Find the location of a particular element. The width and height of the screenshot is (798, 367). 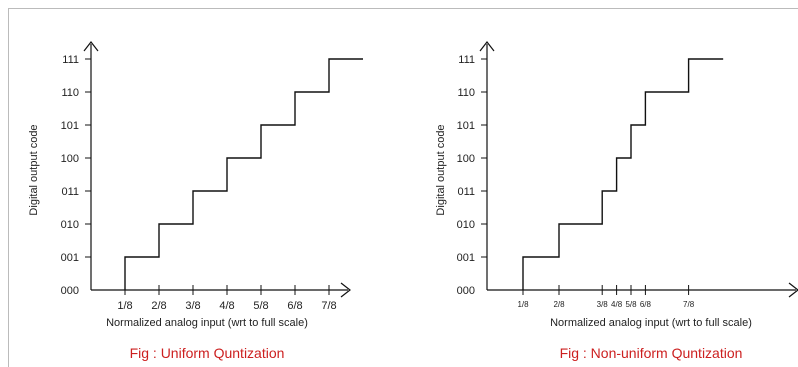

figure-caption: Fig : Non-uniform Quntization is located at coordinates (651, 353).